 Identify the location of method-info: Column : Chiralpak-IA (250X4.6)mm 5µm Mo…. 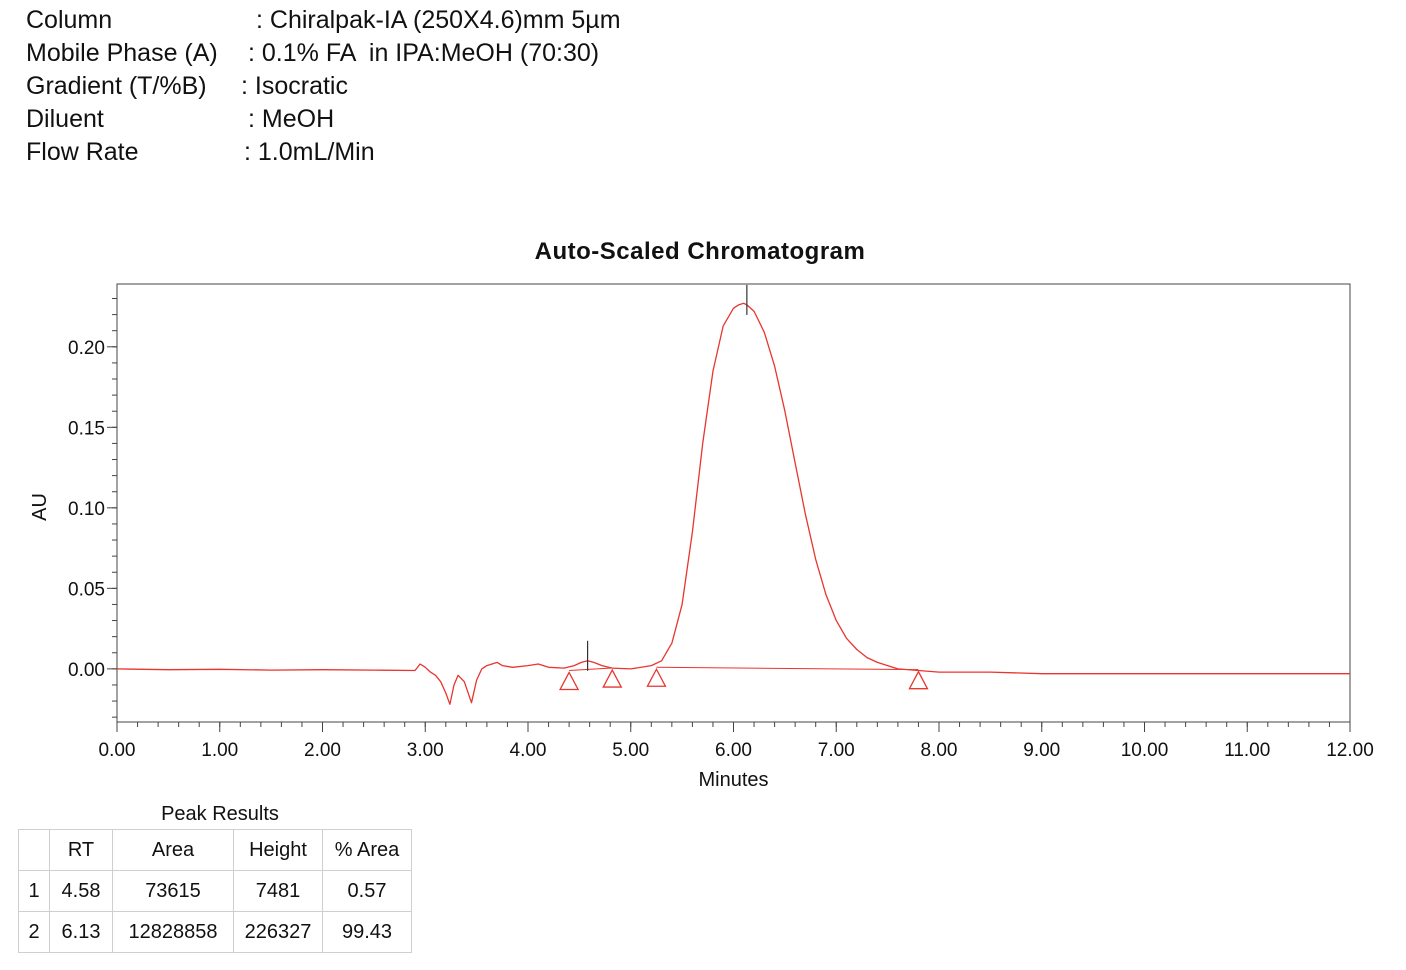
(323, 86).